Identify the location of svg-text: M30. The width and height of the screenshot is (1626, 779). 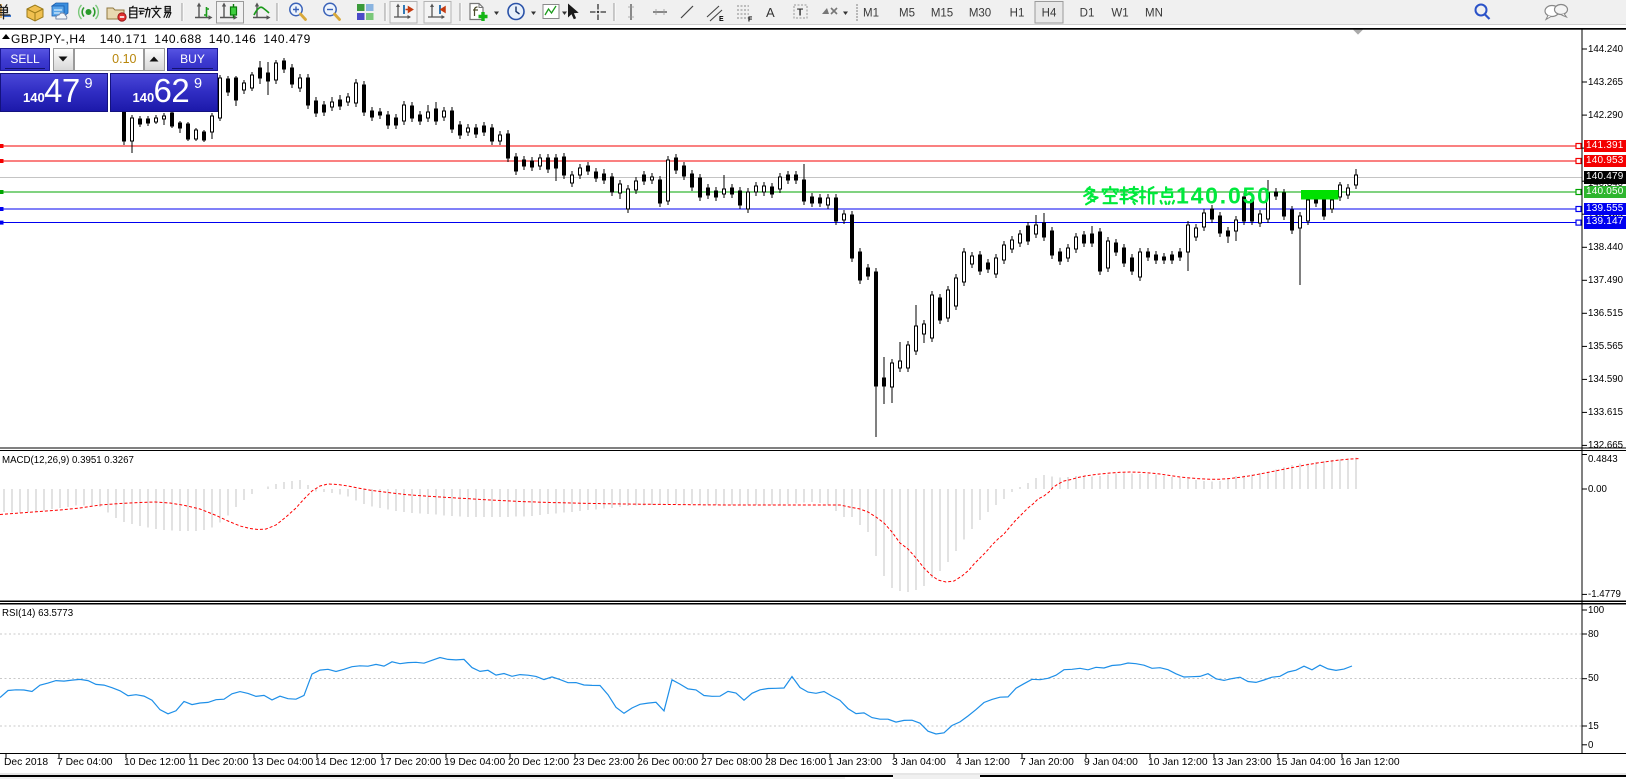
(980, 14).